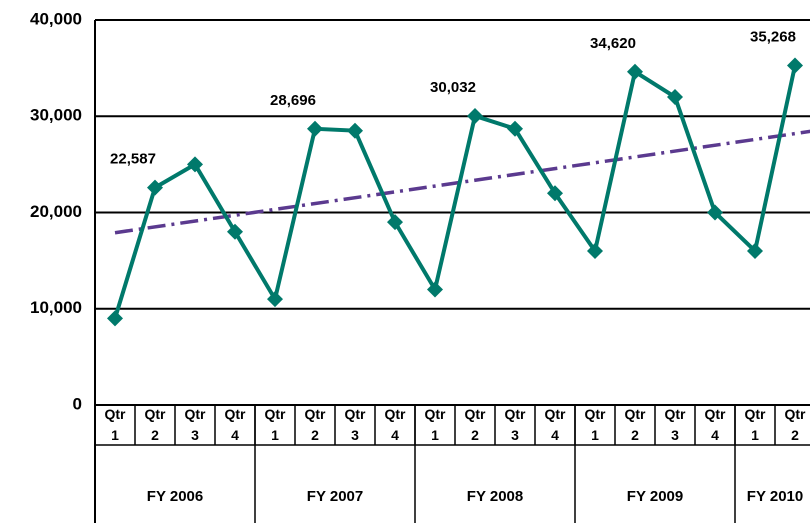  Describe the element at coordinates (133, 159) in the screenshot. I see `data-label: 22,587` at that location.